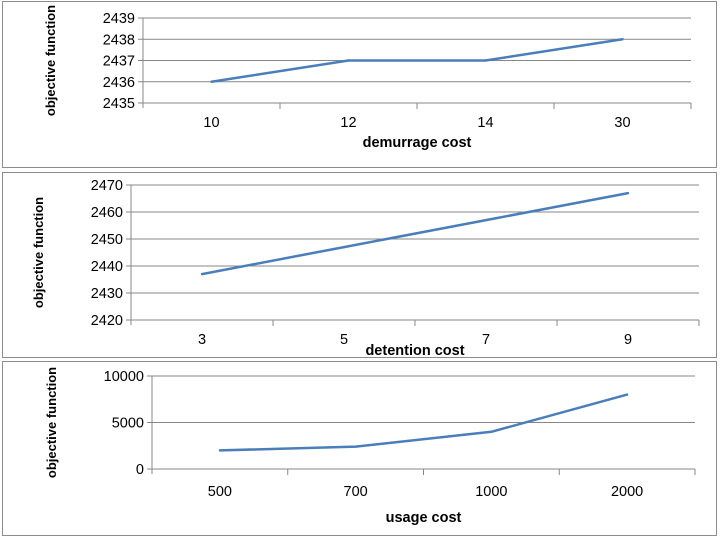 This screenshot has width=721, height=538. I want to click on detention-y-axis-label: objective function, so click(38, 252).